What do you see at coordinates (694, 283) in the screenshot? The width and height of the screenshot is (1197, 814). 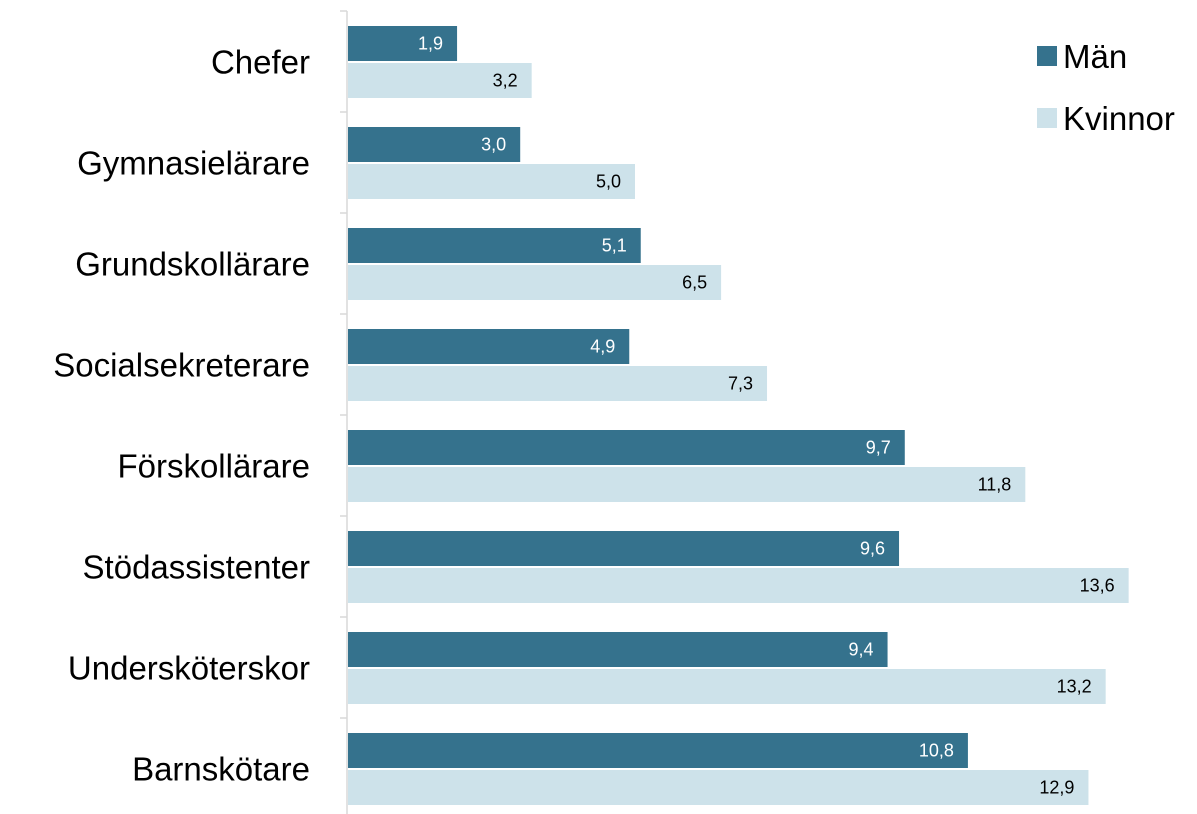 I see `data-label: 6,5` at bounding box center [694, 283].